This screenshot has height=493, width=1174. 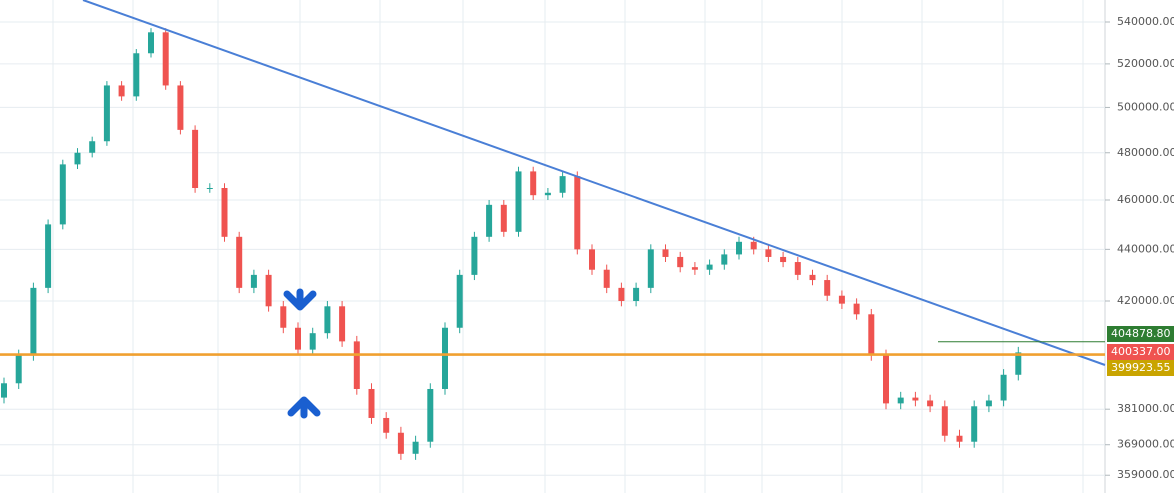 I want to click on y-tick-label: 540000.00, so click(x=1145, y=21).